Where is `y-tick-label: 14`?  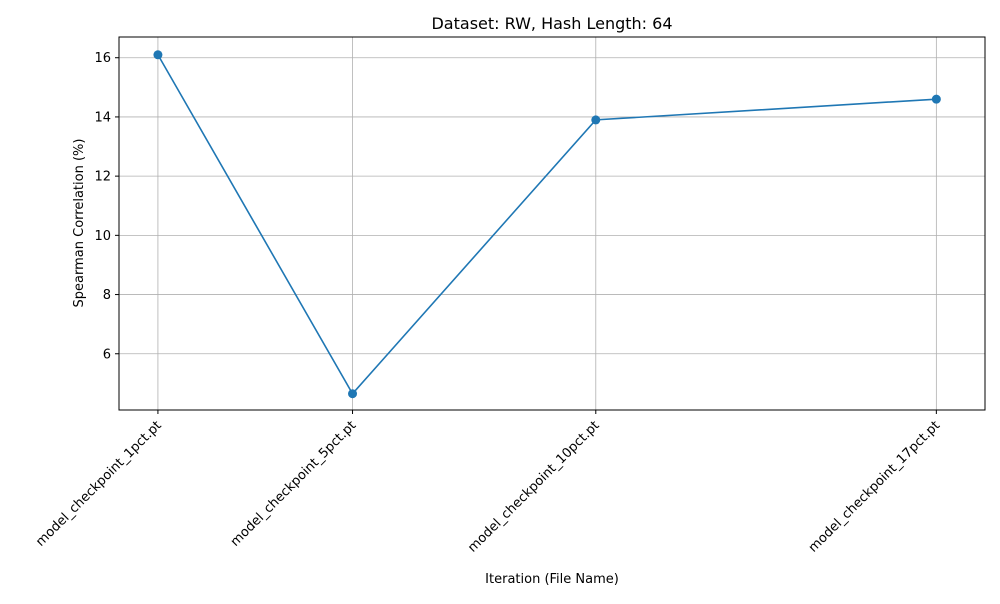 y-tick-label: 14 is located at coordinates (102, 117).